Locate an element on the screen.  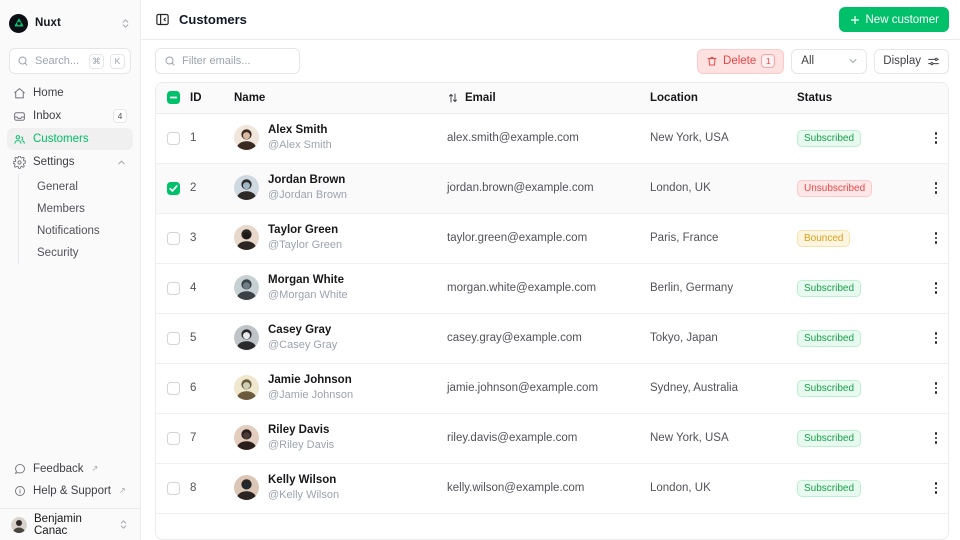
external-link-icon: ↗ is located at coordinates (95, 468).